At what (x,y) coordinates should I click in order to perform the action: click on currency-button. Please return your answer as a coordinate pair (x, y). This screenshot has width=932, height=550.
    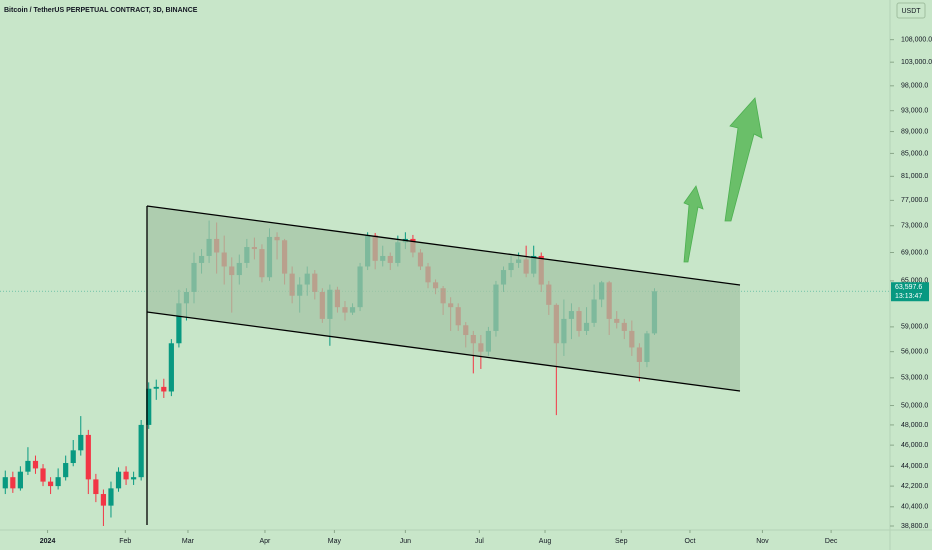
    Looking at the image, I should click on (911, 10).